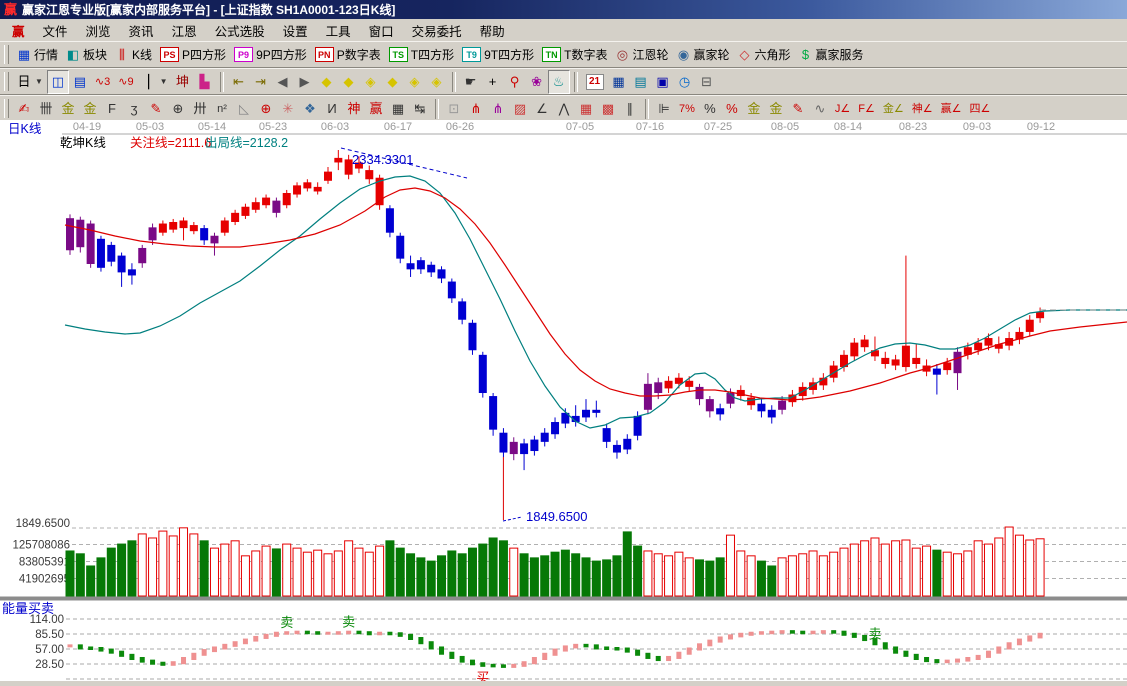  I want to click on hand-tool-button: ☛, so click(471, 82).